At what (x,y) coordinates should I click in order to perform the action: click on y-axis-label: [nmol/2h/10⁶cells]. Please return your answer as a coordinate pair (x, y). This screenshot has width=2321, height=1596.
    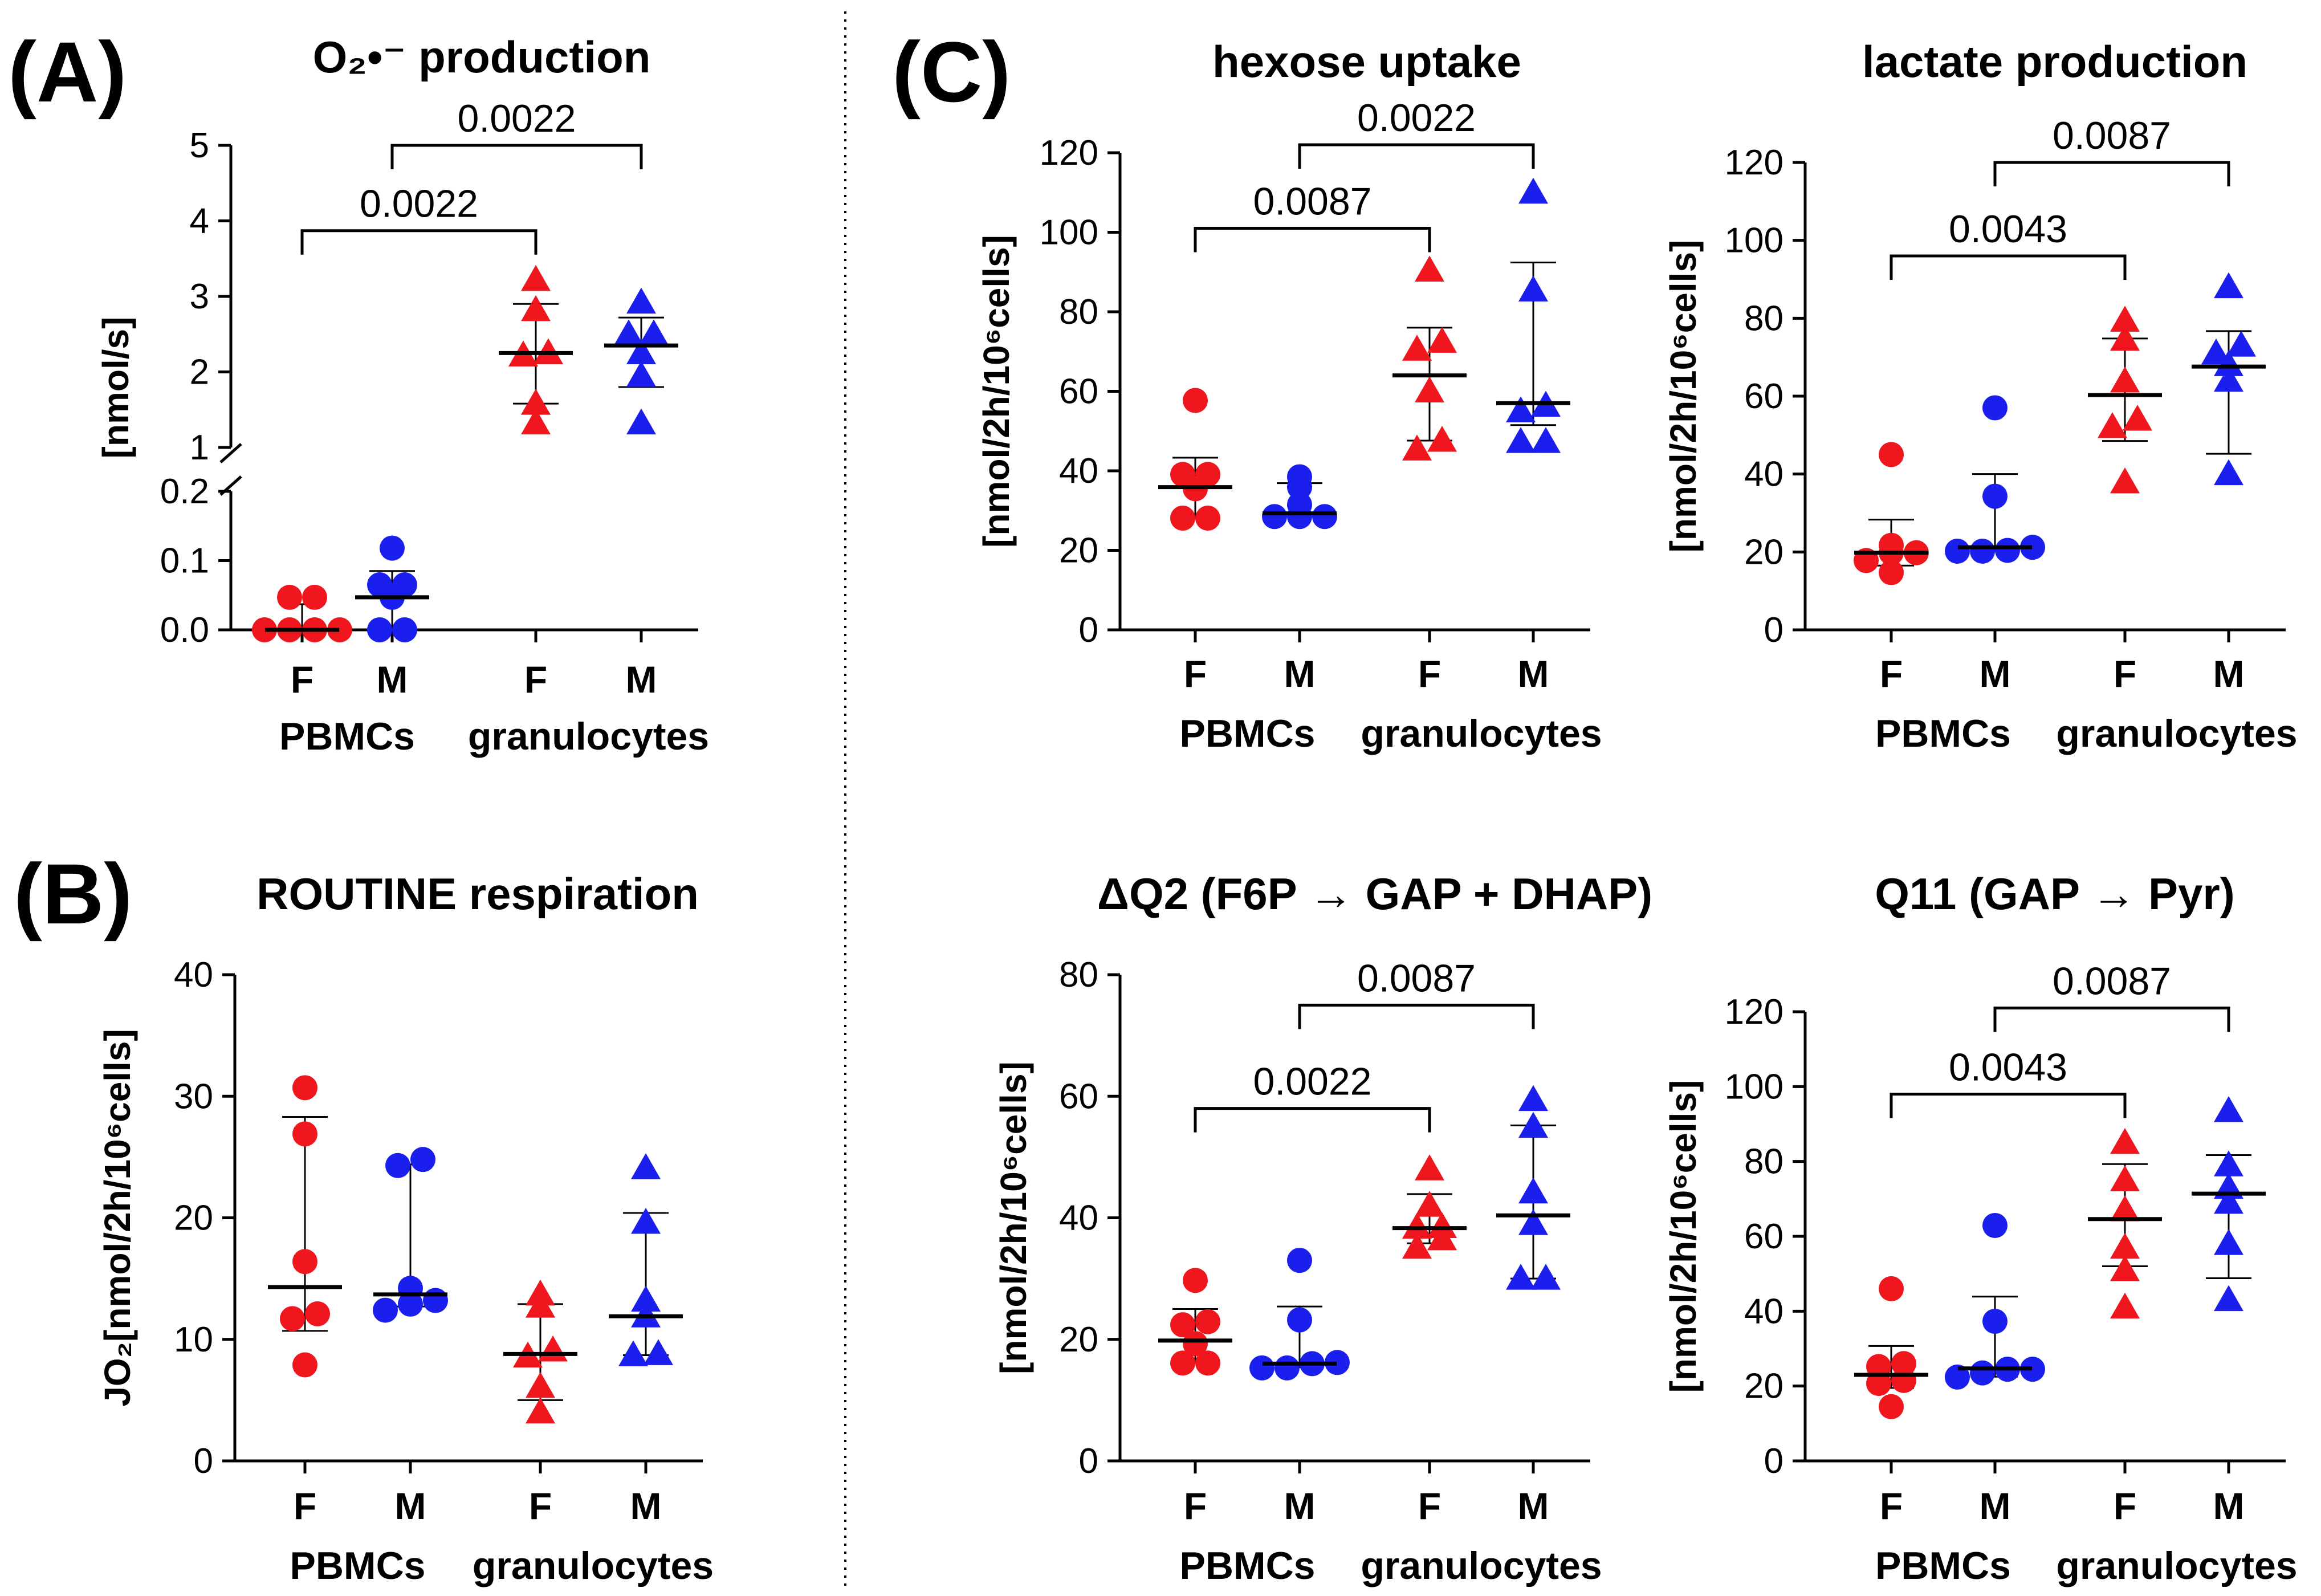
    Looking at the image, I should click on (997, 391).